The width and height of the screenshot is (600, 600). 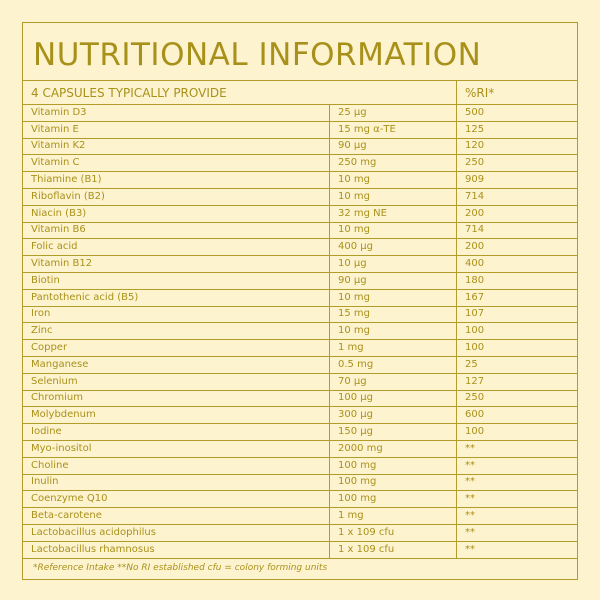 I want to click on table-cell: 0.5 mg, so click(x=393, y=364).